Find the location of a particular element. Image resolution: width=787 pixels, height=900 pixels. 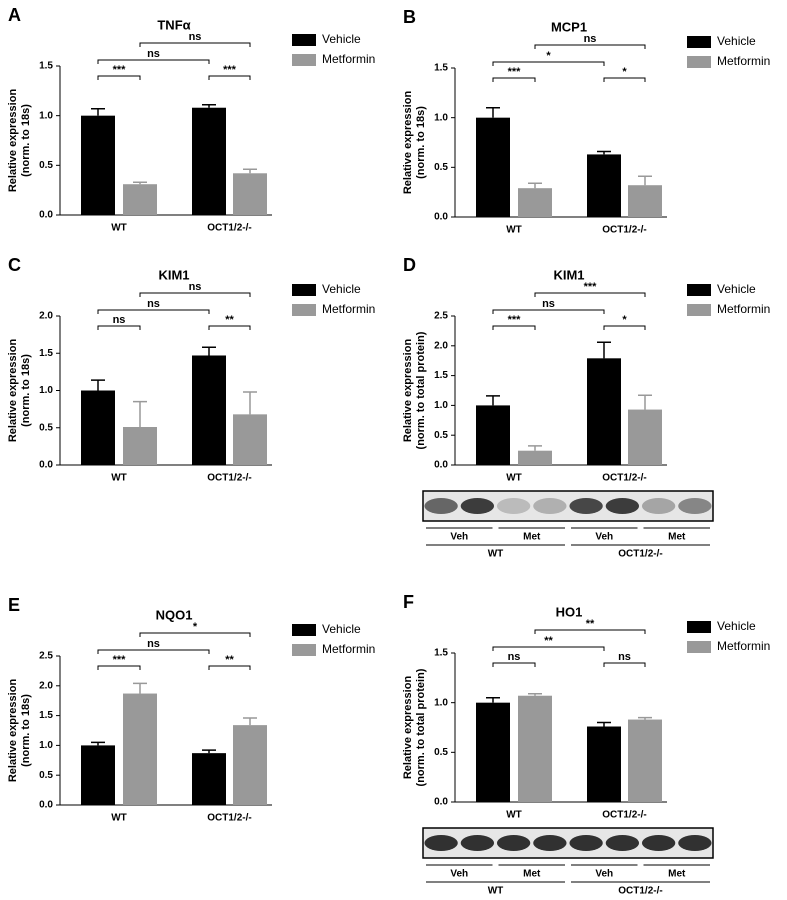

significance-label: * is located at coordinates (624, 320).